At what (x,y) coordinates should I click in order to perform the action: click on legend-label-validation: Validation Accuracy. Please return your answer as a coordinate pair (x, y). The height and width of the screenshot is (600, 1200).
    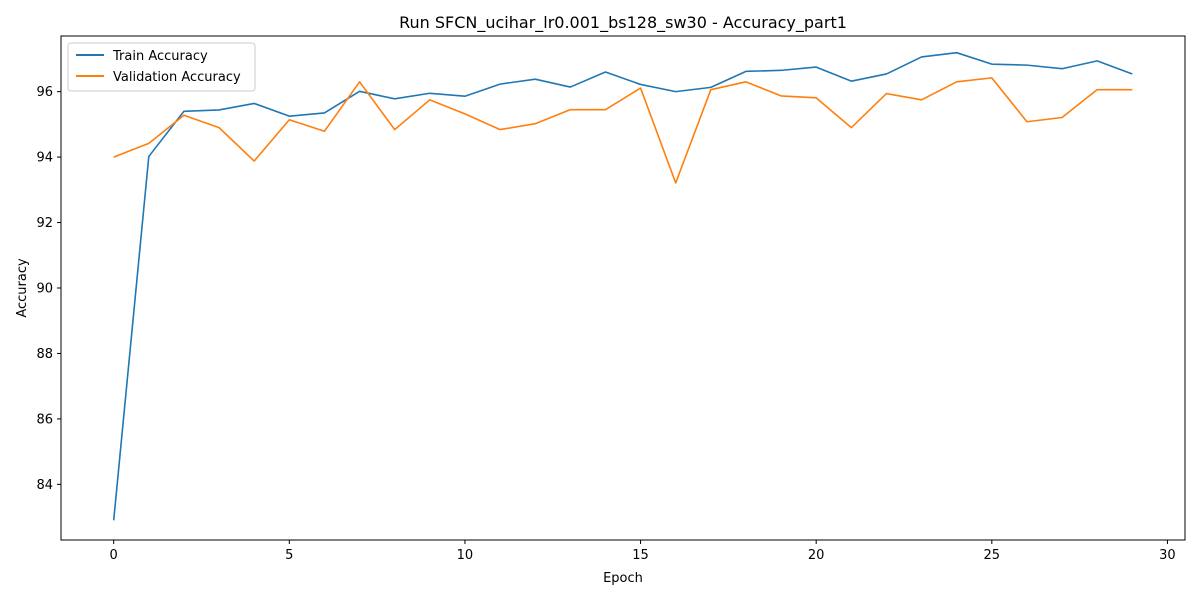
    Looking at the image, I should click on (177, 77).